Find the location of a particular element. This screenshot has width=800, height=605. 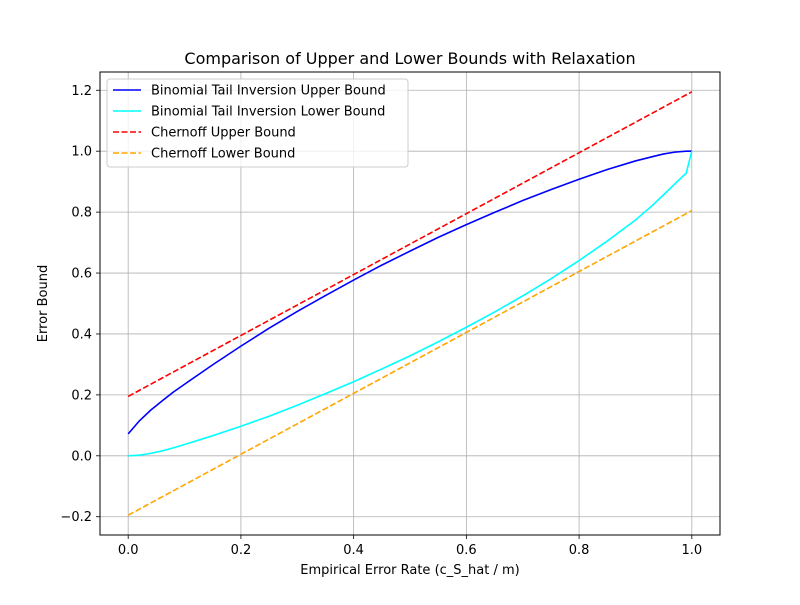

x-tick-label: 0.8 is located at coordinates (579, 550).